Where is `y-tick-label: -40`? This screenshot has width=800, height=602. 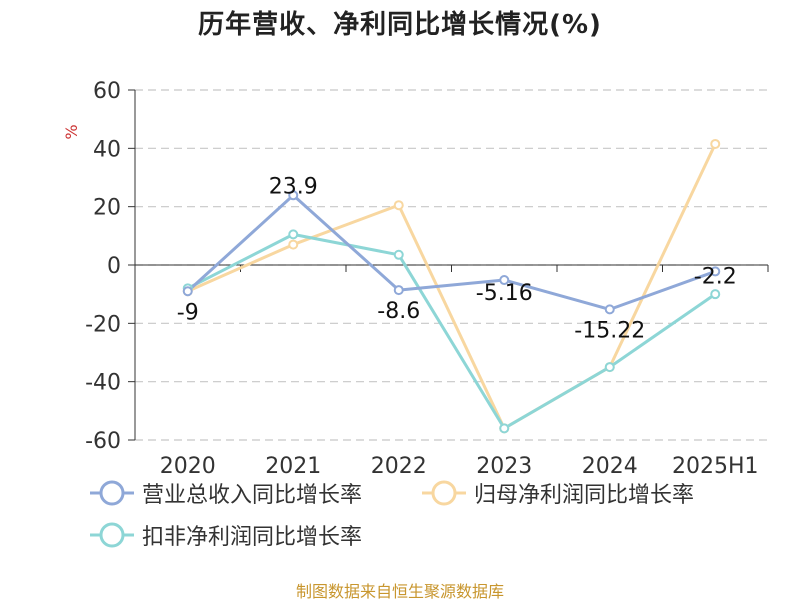
y-tick-label: -40 is located at coordinates (103, 383).